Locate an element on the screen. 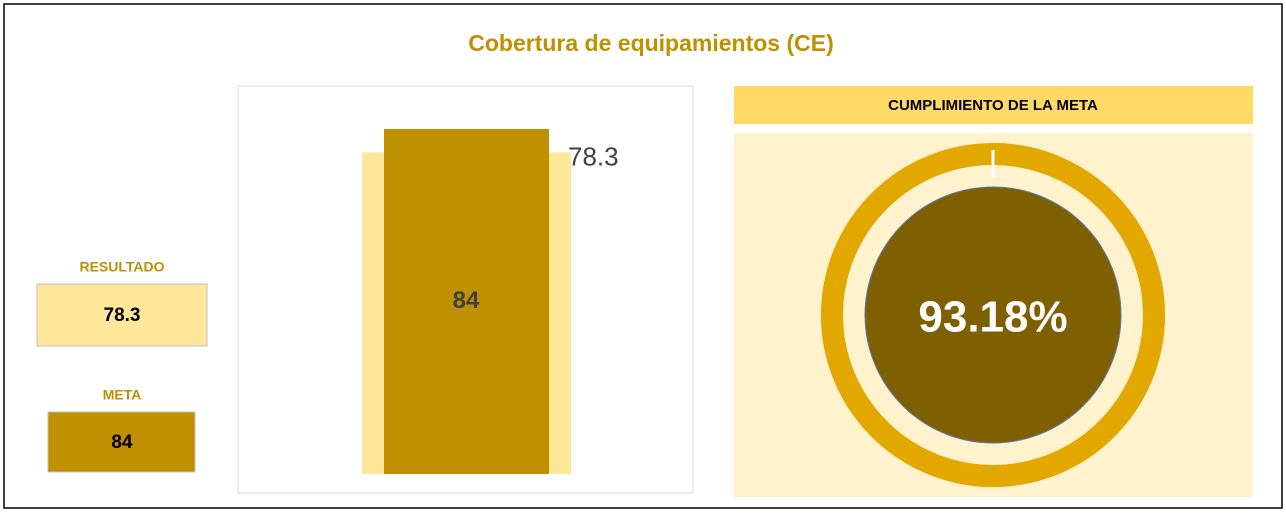  gauge-center is located at coordinates (993, 315).